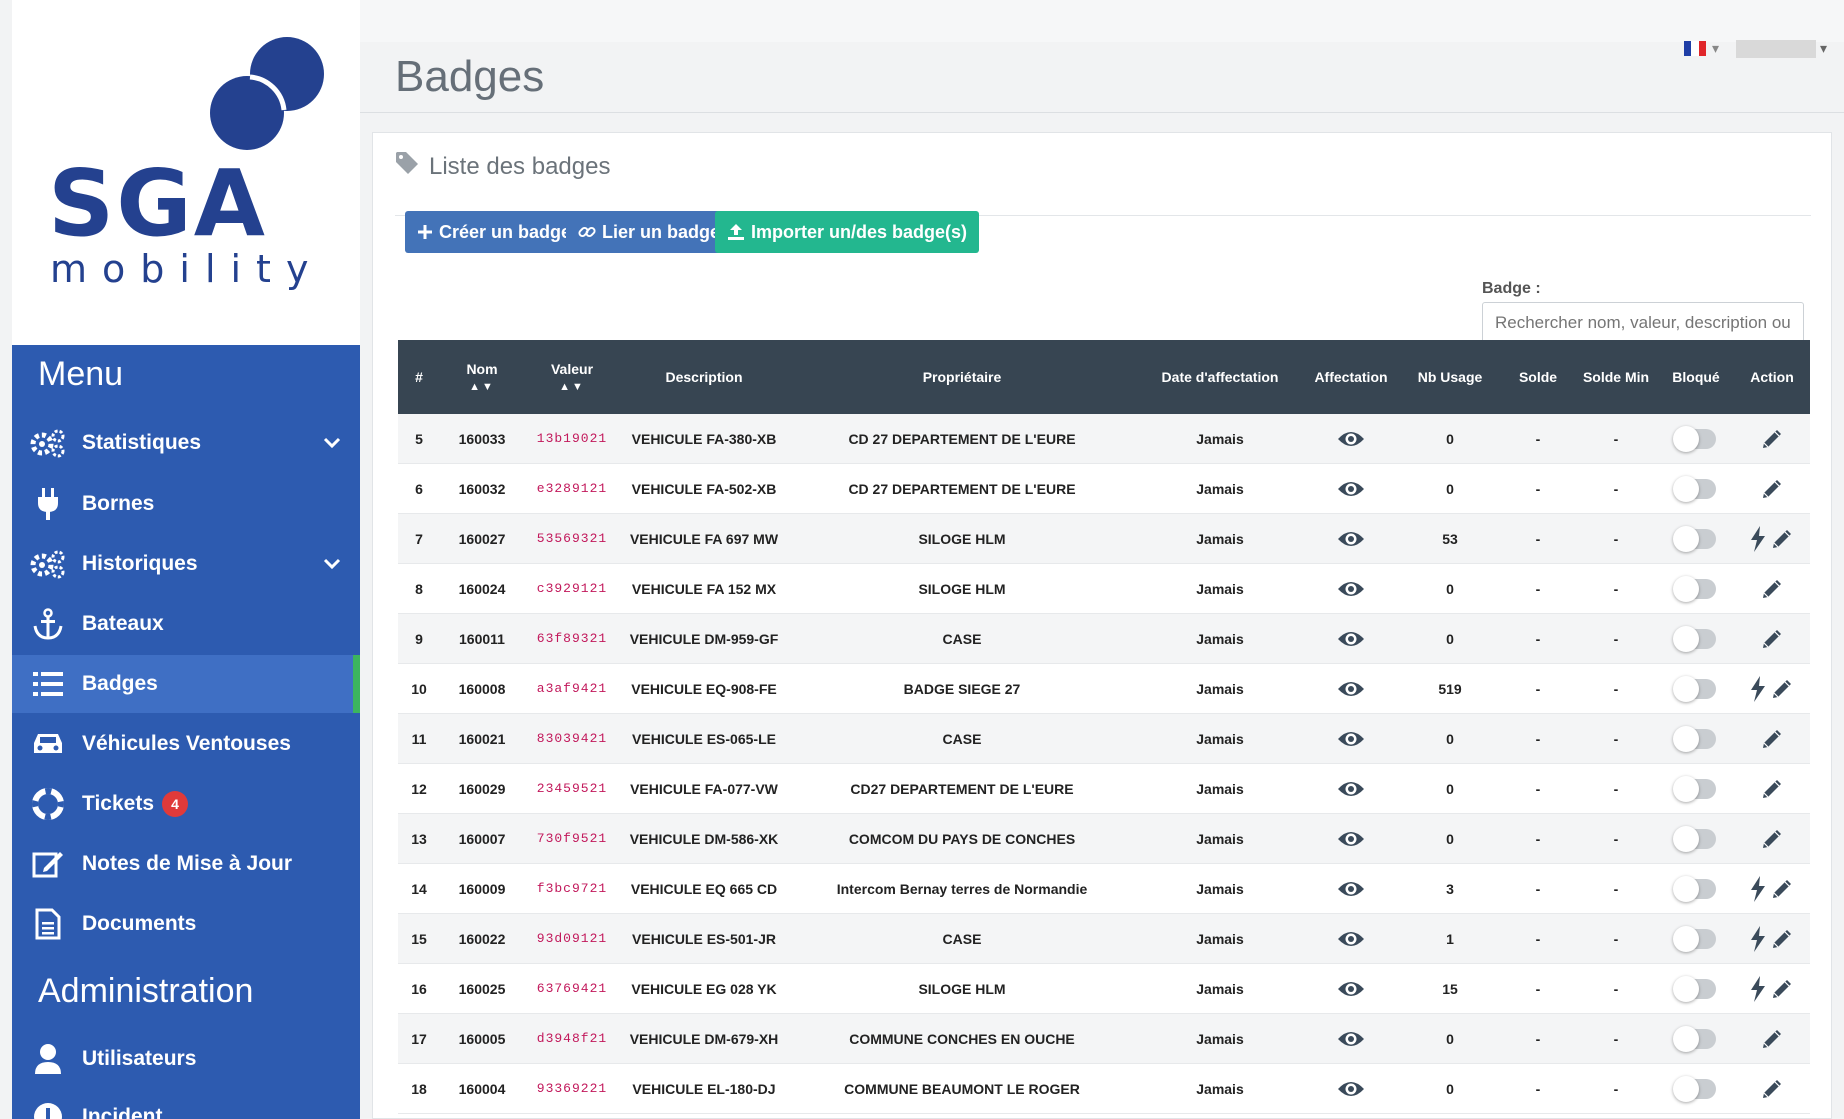  I want to click on sidebar-item-vehicules-ventouses: Véhicules Ventouses, so click(186, 744).